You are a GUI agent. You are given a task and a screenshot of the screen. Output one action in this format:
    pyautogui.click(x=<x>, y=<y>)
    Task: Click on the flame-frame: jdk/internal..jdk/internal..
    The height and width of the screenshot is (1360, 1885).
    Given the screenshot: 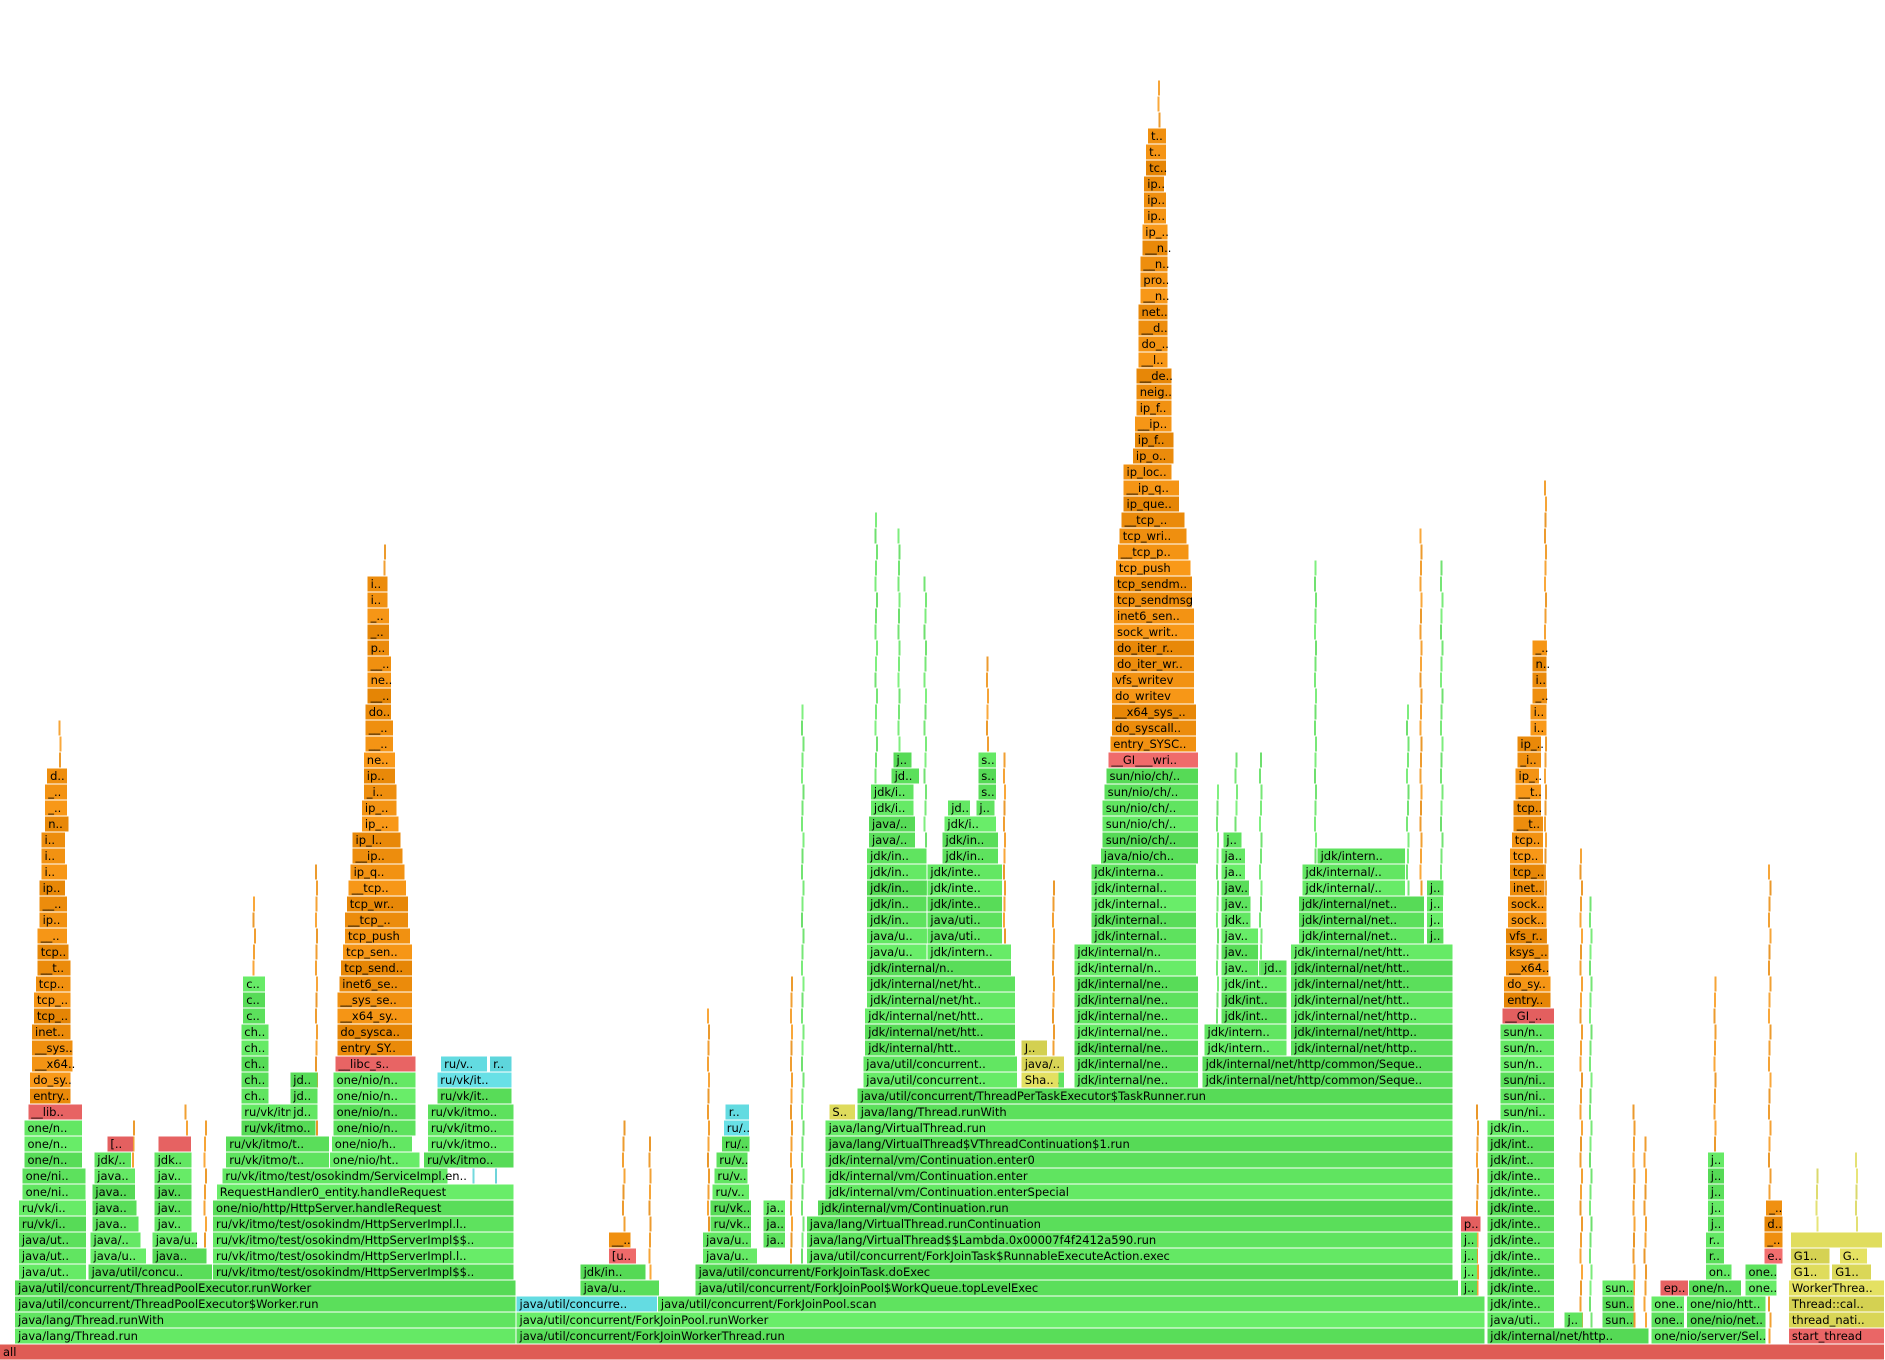 What is the action you would take?
    pyautogui.click(x=1143, y=888)
    